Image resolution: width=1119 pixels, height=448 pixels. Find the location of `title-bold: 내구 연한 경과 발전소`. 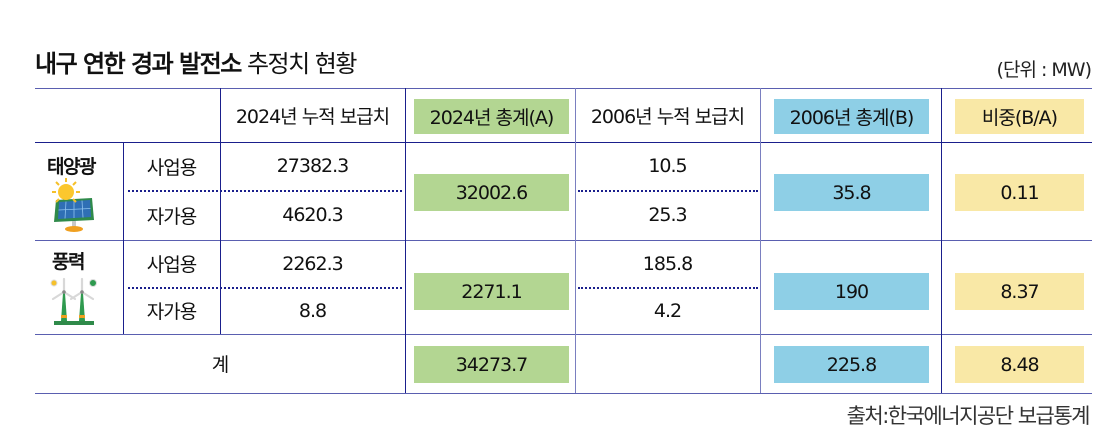

title-bold: 내구 연한 경과 발전소 is located at coordinates (138, 64).